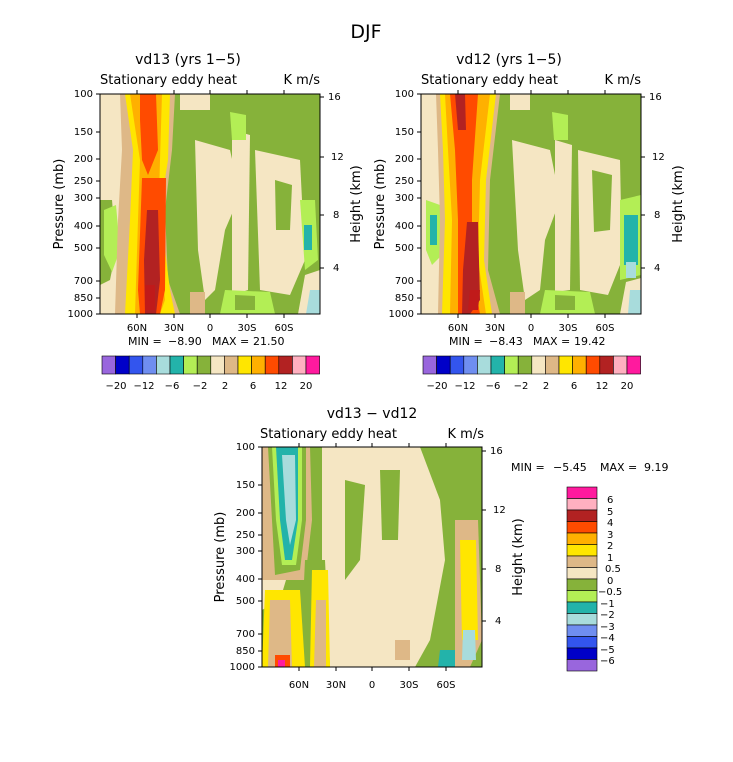 The width and height of the screenshot is (733, 762). I want to click on y-ticks-right, so click(322, 182).